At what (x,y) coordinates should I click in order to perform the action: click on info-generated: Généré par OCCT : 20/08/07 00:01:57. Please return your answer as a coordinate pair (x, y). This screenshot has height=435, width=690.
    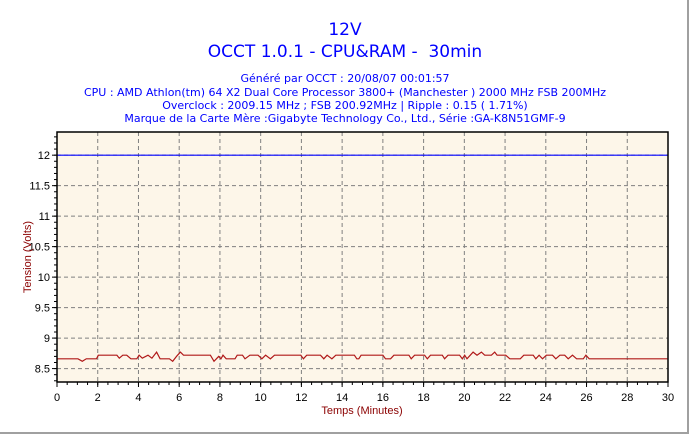
    Looking at the image, I should click on (345, 78).